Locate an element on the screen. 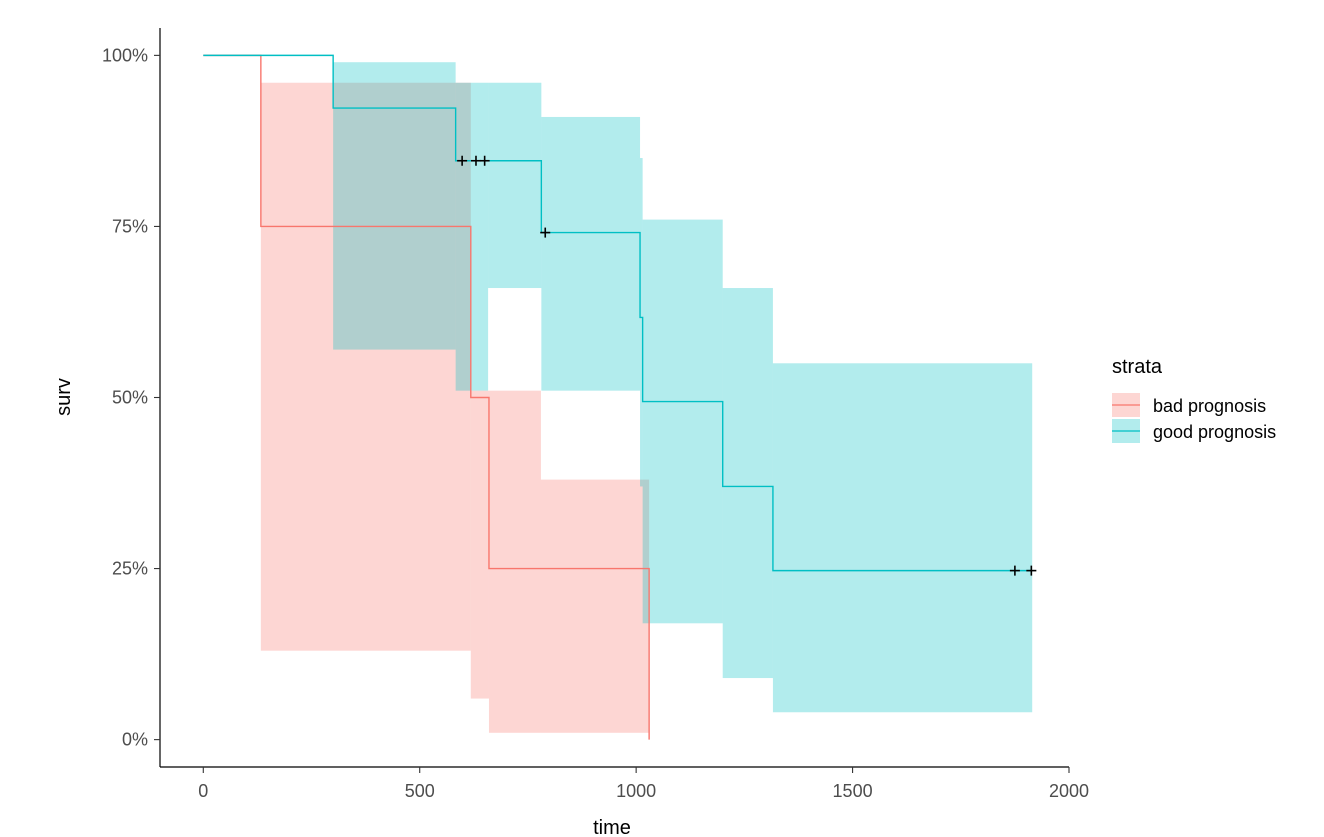 This screenshot has width=1324, height=837. y-tick-label: 25% is located at coordinates (130, 569).